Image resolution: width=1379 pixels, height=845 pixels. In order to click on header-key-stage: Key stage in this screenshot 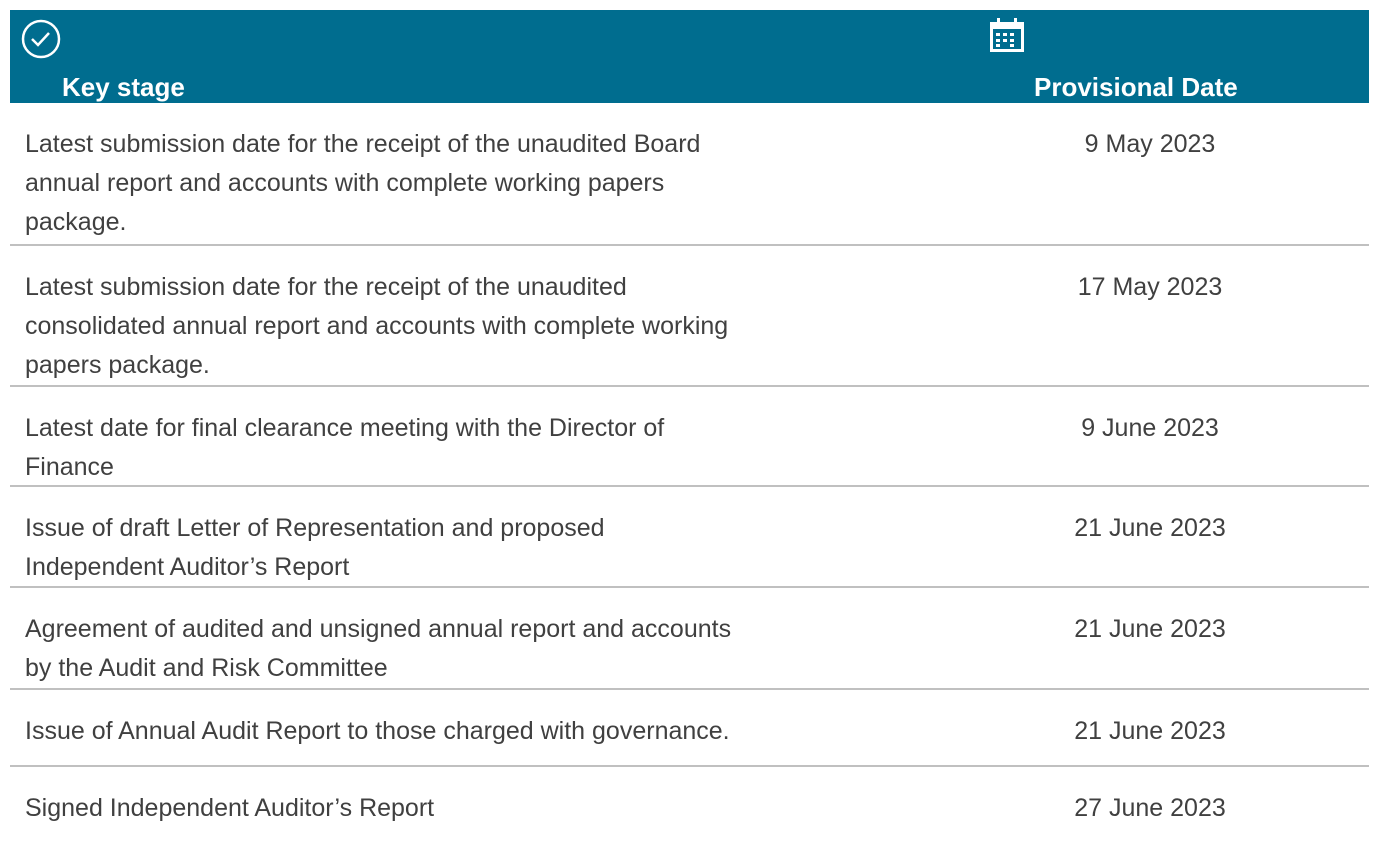, I will do `click(123, 87)`.